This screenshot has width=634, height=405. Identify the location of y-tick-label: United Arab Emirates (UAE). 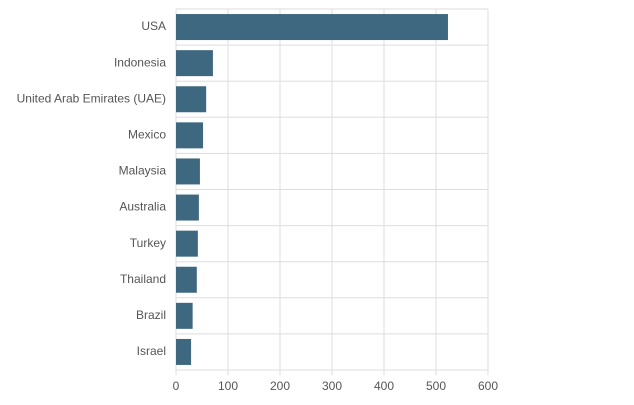
(91, 98).